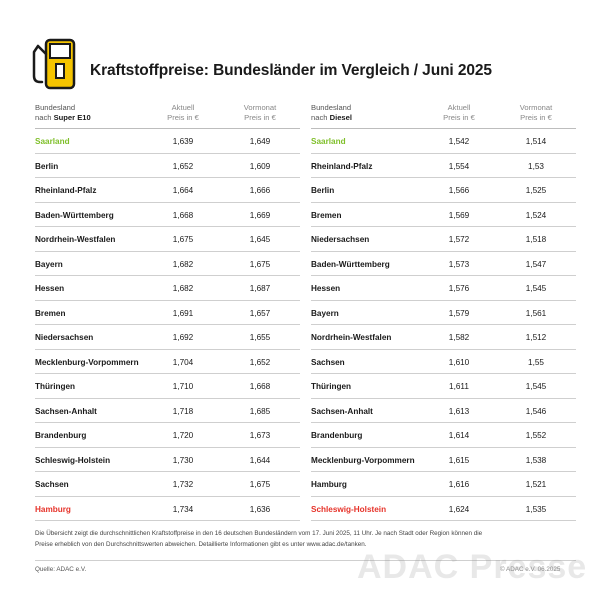 The width and height of the screenshot is (604, 600). What do you see at coordinates (49, 264) in the screenshot?
I see `bundesland-cell: Bayern` at bounding box center [49, 264].